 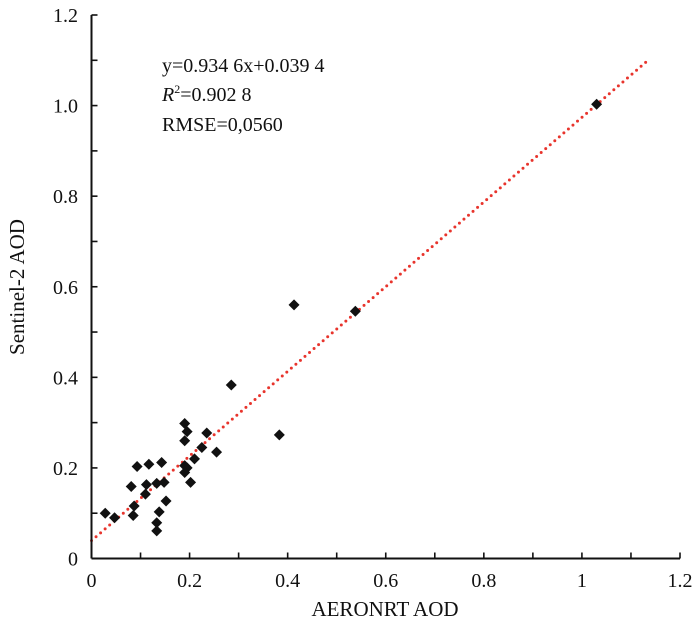 I want to click on x-axis-title: AERONRT AOD, so click(x=384, y=609).